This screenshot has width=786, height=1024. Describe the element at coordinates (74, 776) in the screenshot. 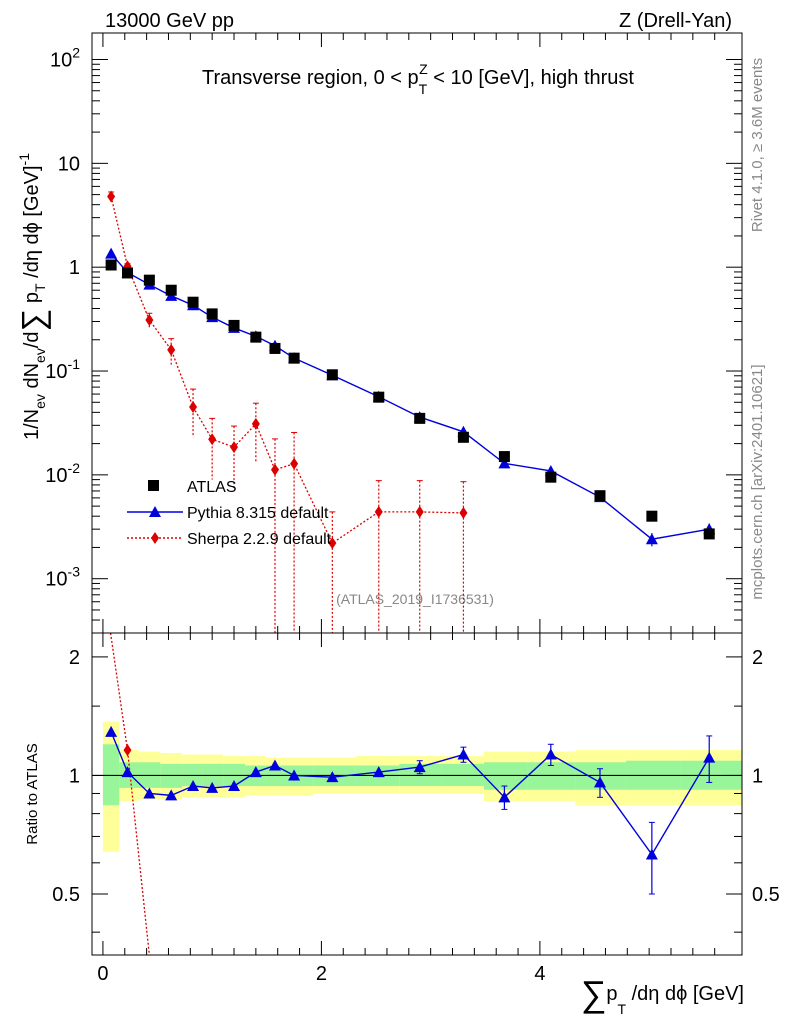

I see `ratio-tick-label: 1` at that location.